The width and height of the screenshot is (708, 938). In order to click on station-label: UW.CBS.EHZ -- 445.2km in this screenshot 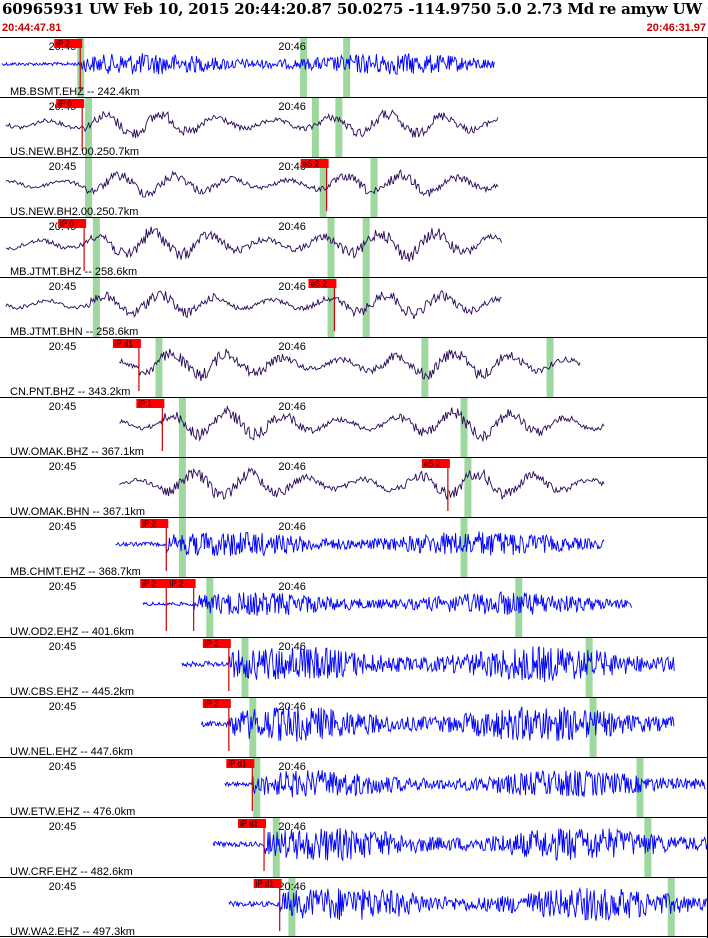, I will do `click(72, 692)`.